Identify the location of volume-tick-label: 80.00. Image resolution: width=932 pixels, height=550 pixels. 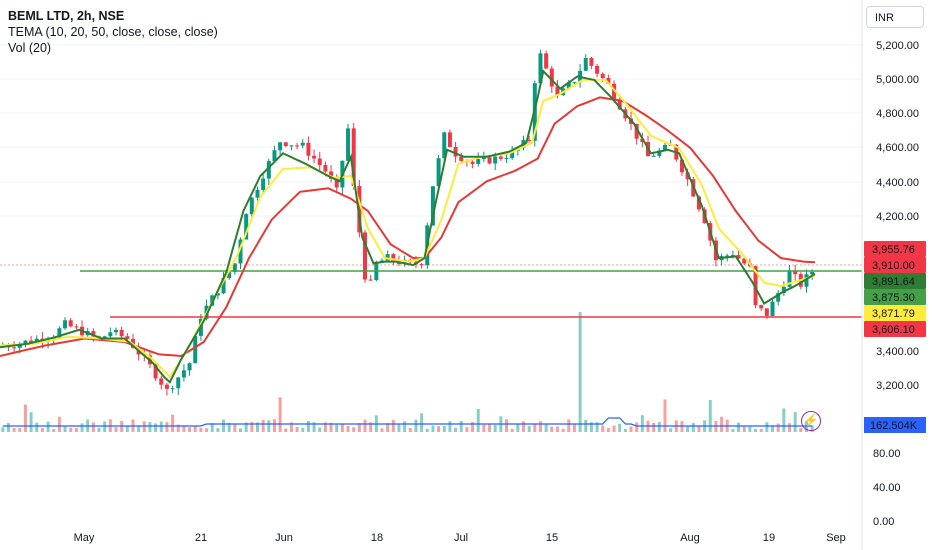
(887, 454).